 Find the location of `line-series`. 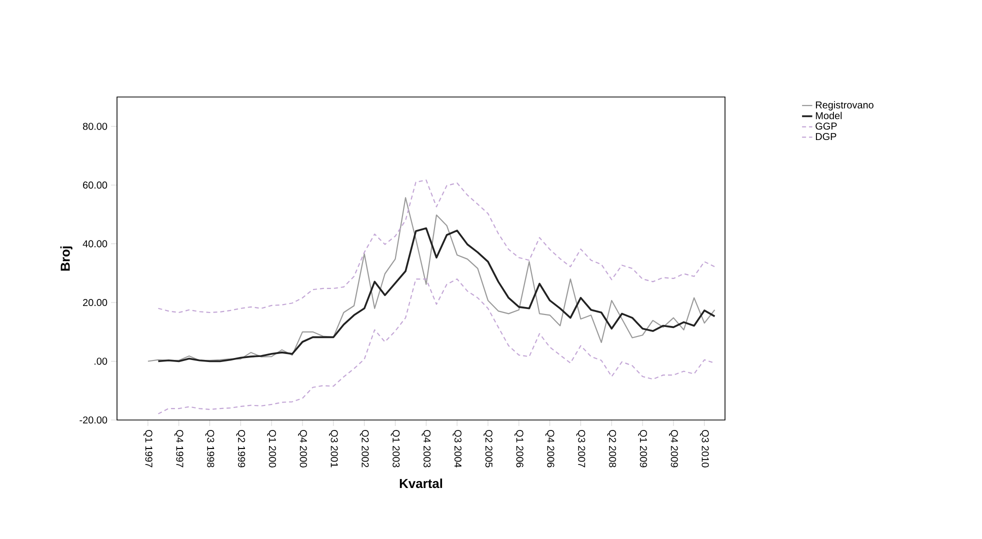

line-series is located at coordinates (437, 247).